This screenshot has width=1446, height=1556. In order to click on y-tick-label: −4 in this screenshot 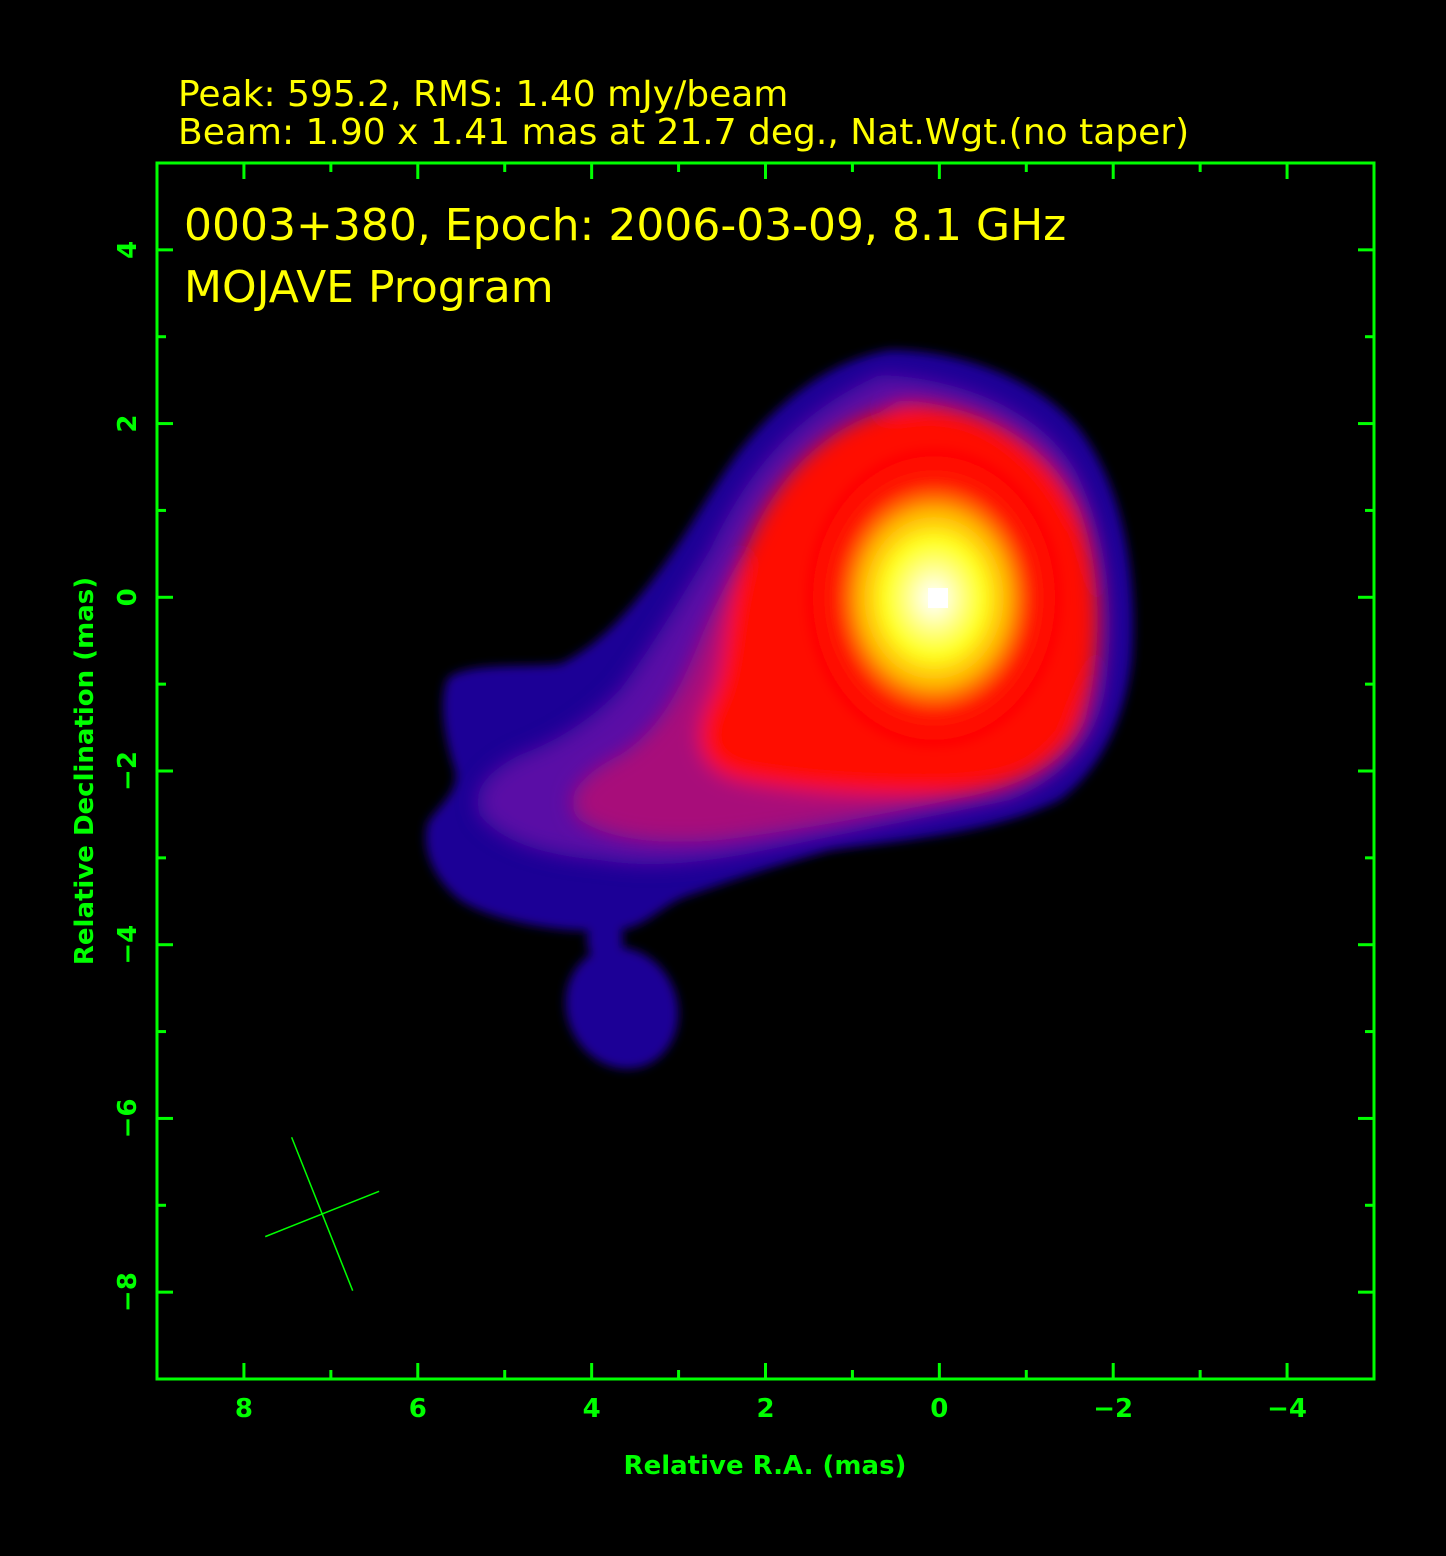, I will do `click(128, 945)`.